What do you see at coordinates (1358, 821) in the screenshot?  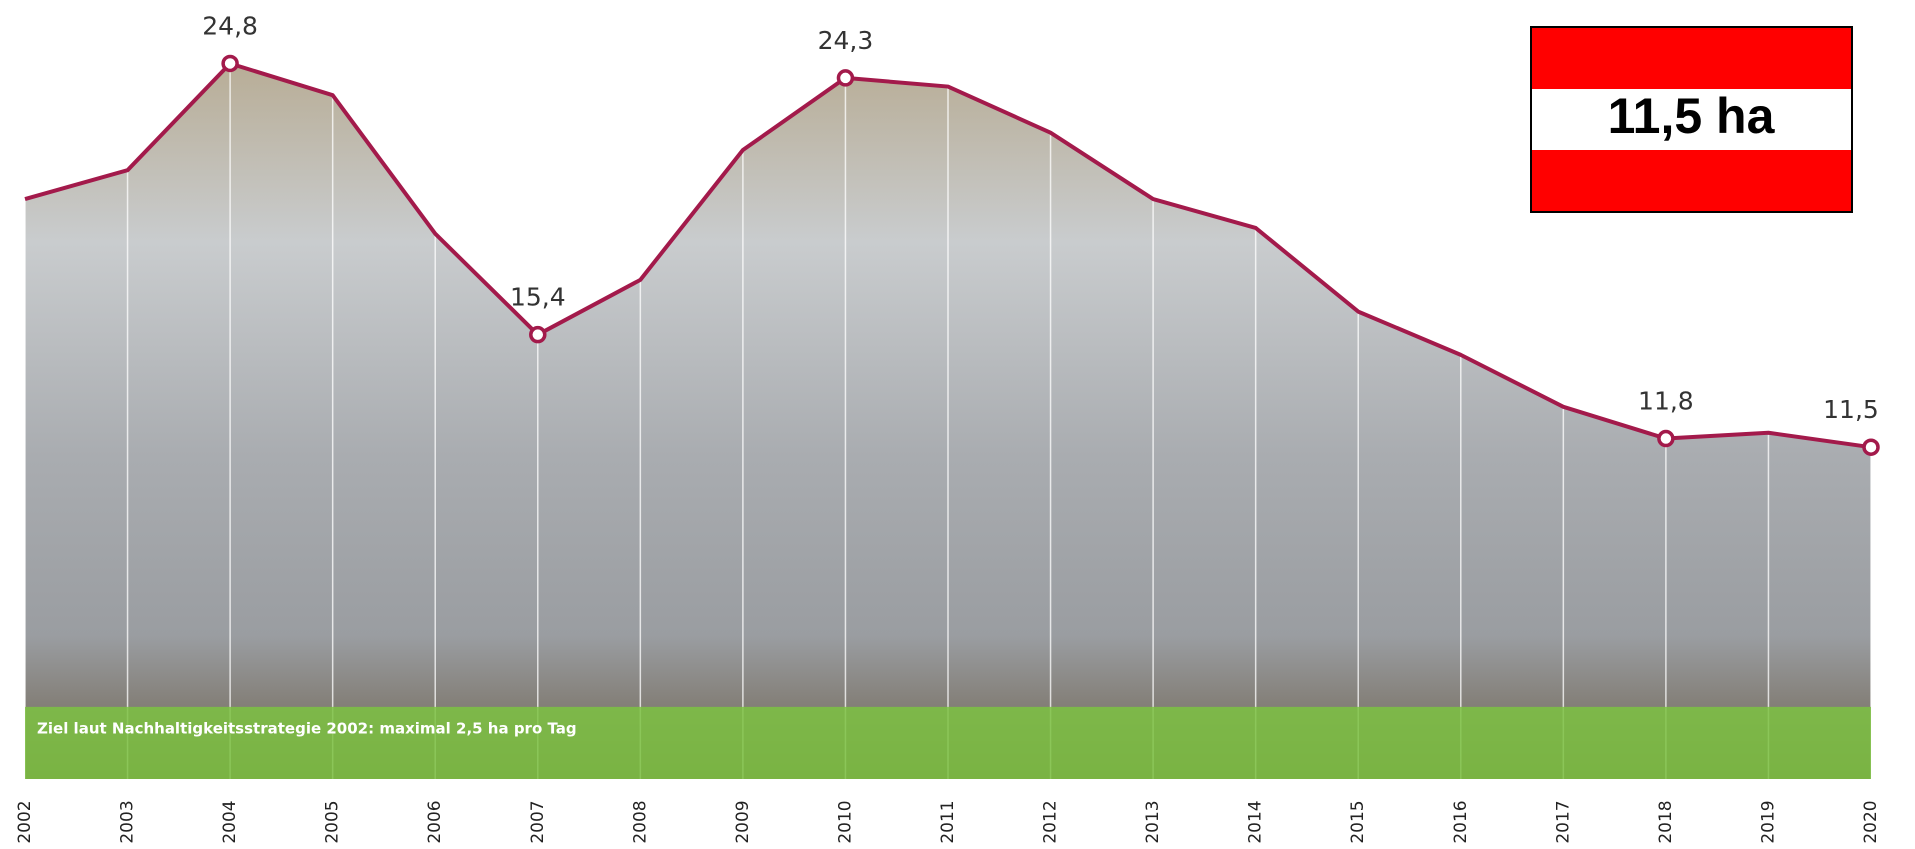 I see `x-tick-label: 2015` at bounding box center [1358, 821].